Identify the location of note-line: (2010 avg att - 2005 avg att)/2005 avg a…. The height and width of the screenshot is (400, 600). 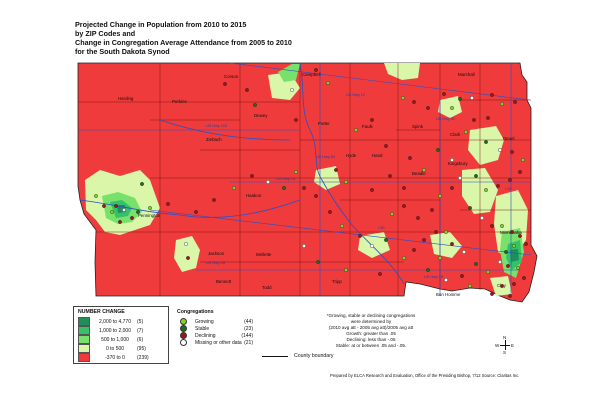
(371, 327).